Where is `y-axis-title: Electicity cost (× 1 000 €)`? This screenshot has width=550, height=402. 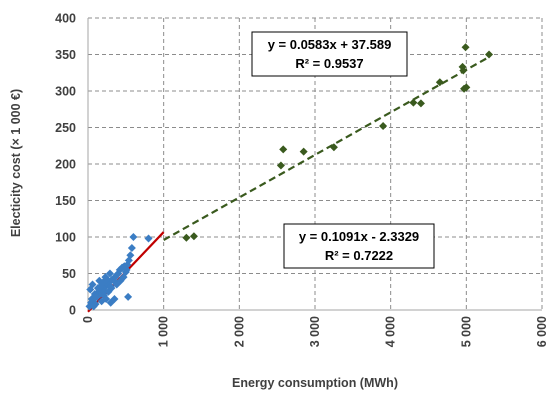
y-axis-title: Electicity cost (× 1 000 €) is located at coordinates (16, 163).